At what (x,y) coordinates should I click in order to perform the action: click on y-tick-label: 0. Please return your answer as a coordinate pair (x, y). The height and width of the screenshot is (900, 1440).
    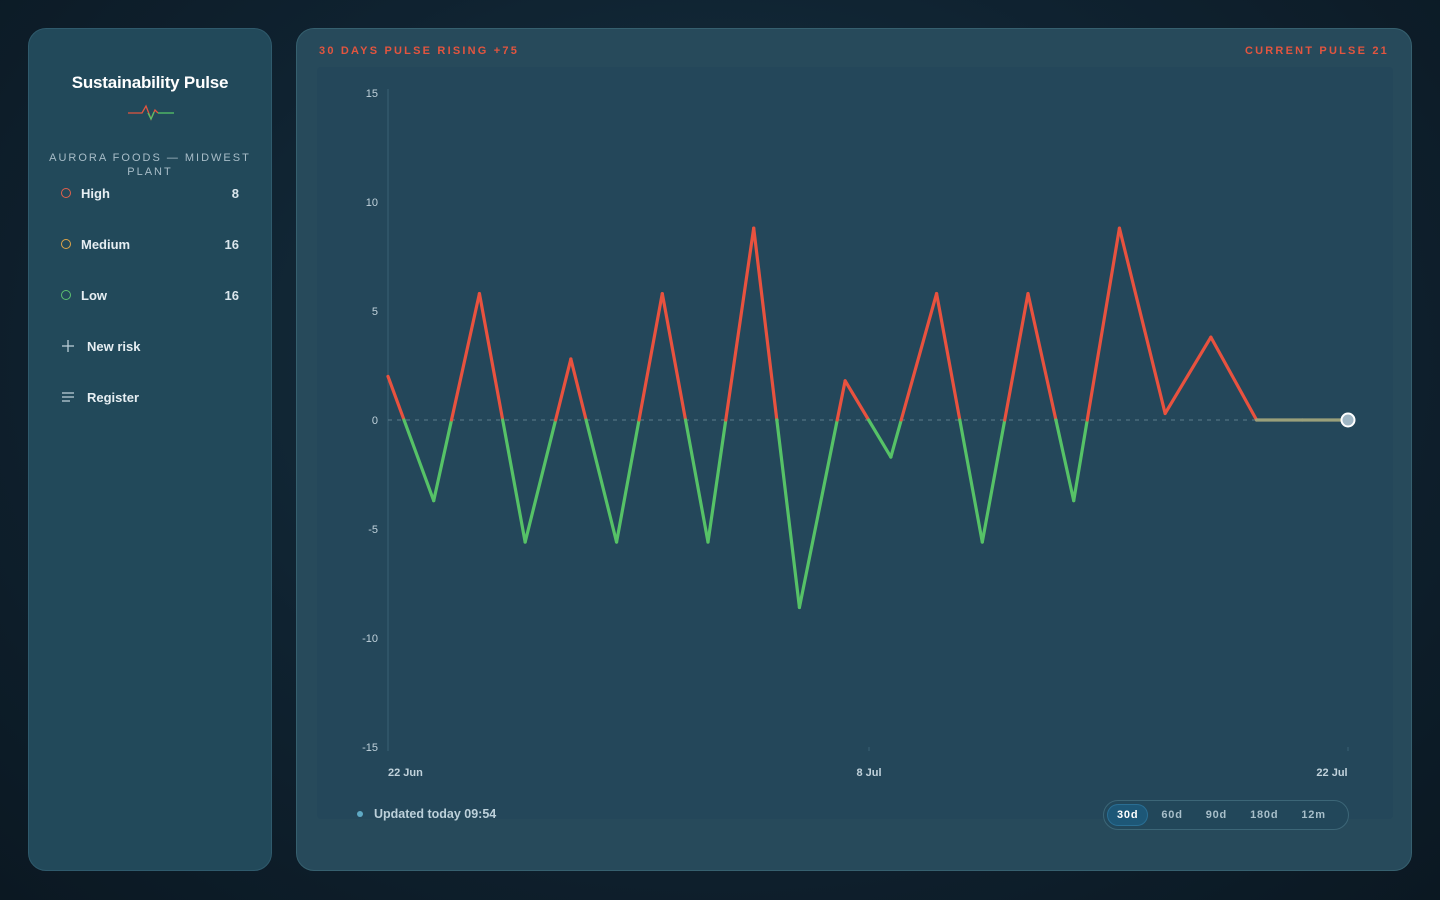
    Looking at the image, I should click on (375, 421).